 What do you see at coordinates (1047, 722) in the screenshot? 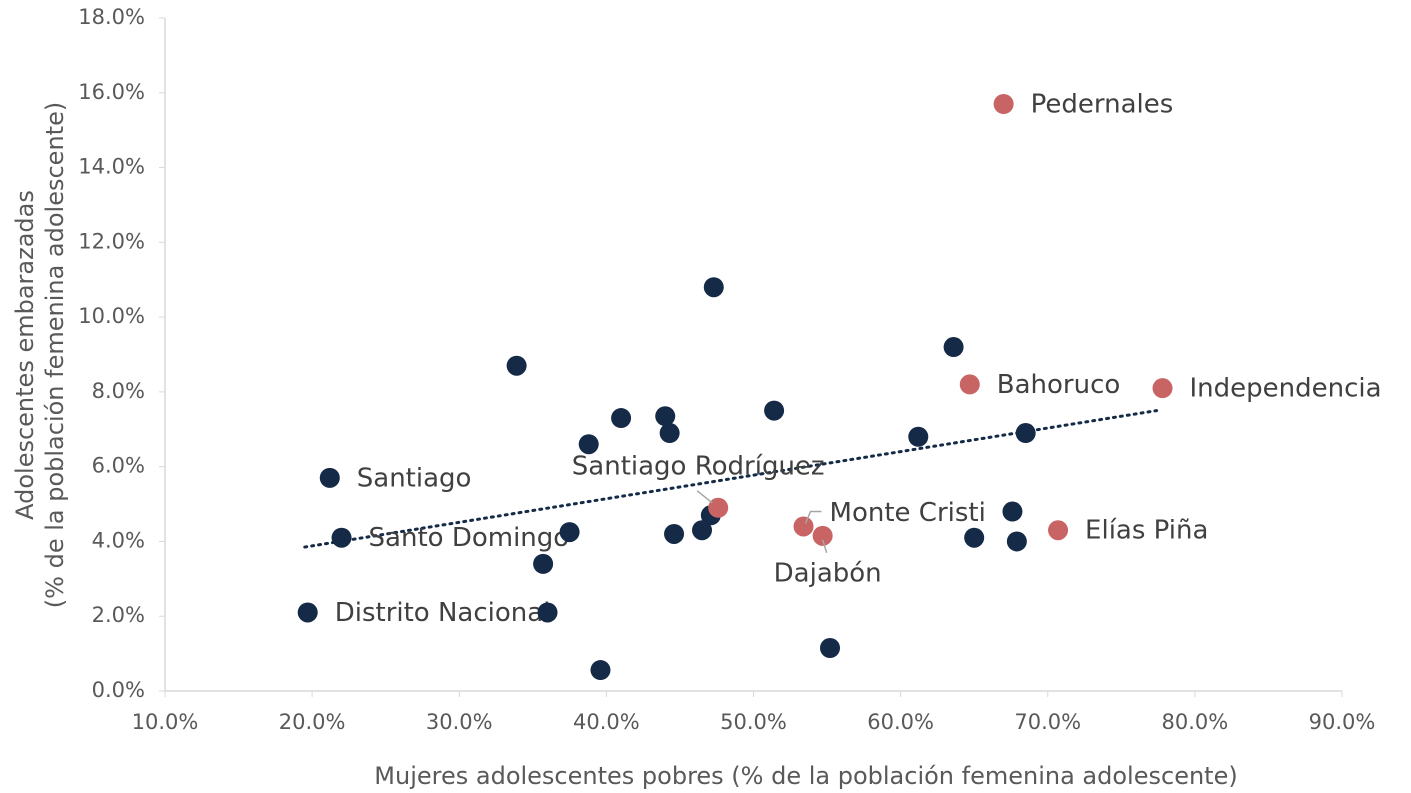
I see `x-tick-label: 70.0%` at bounding box center [1047, 722].